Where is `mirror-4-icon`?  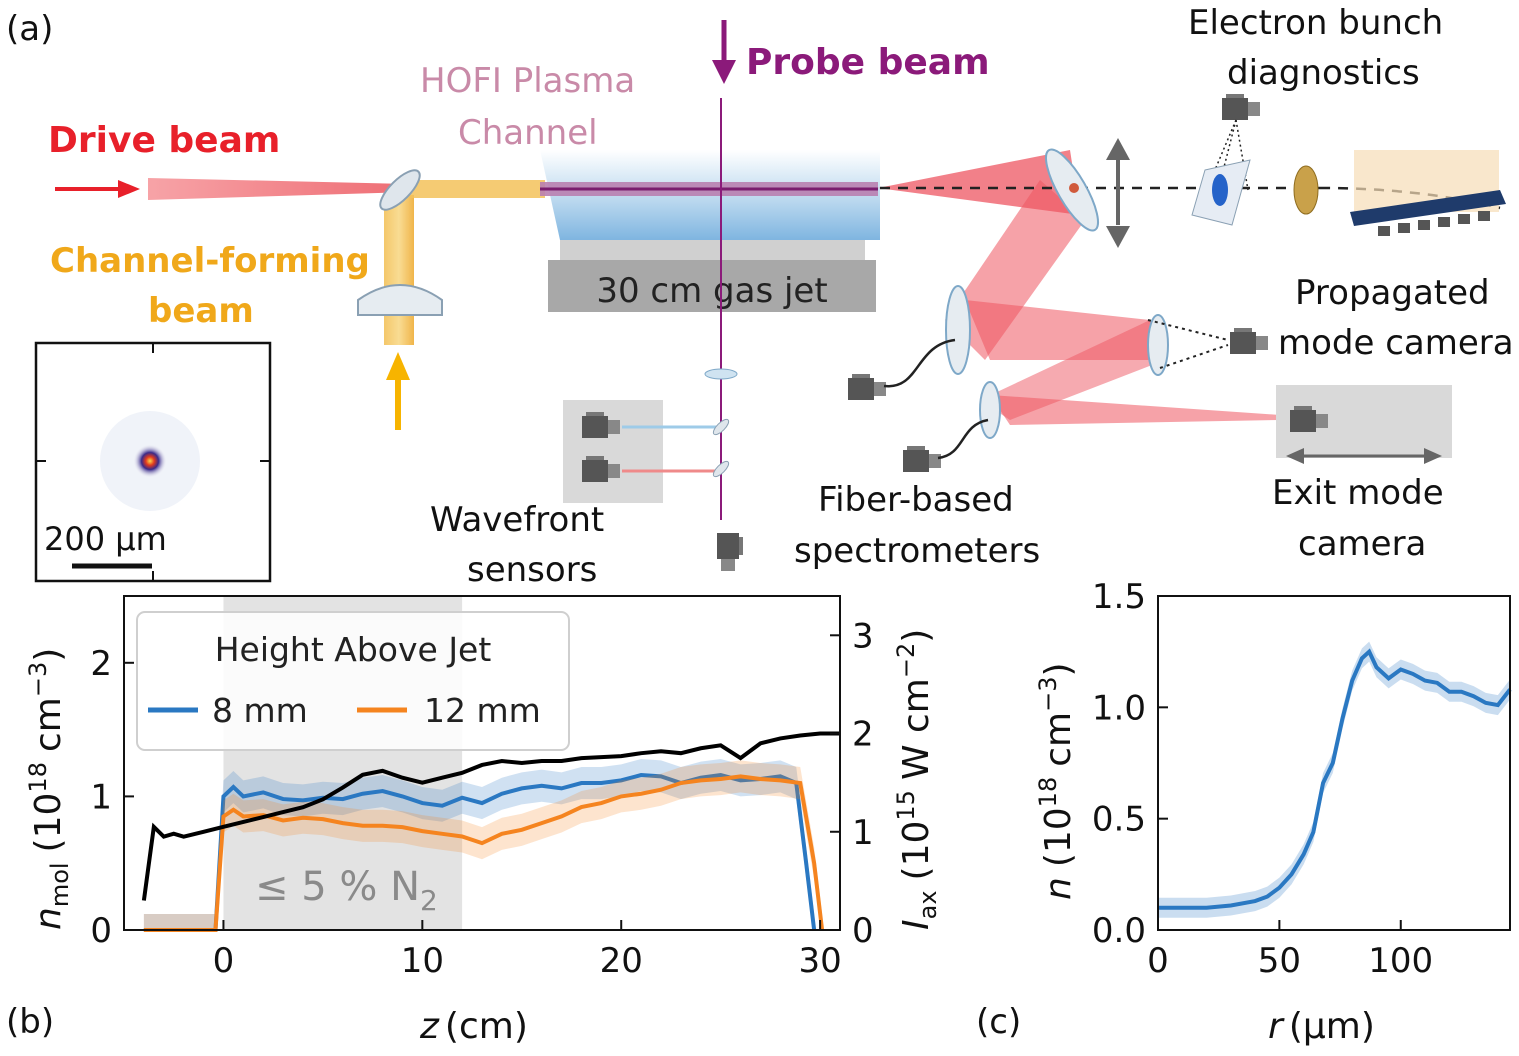 mirror-4-icon is located at coordinates (990, 410).